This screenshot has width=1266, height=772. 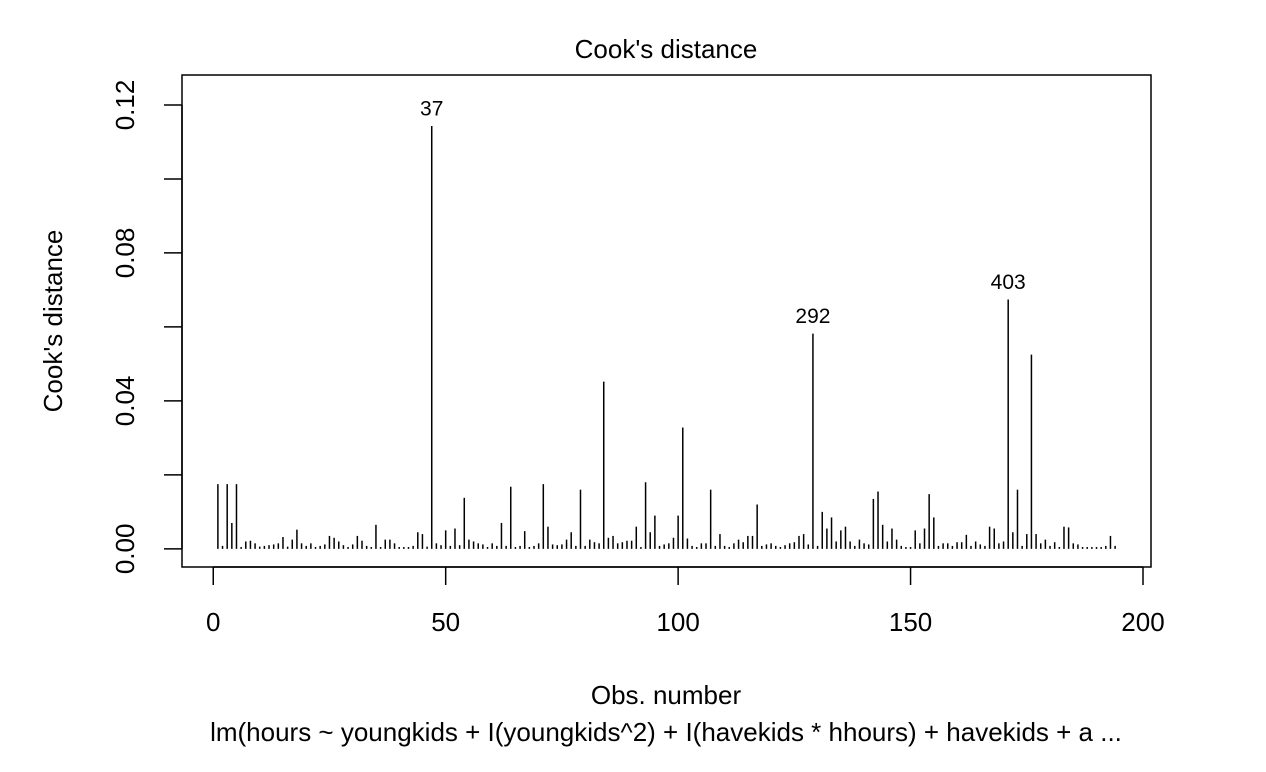 I want to click on y-tick-label: 0.12, so click(x=125, y=105).